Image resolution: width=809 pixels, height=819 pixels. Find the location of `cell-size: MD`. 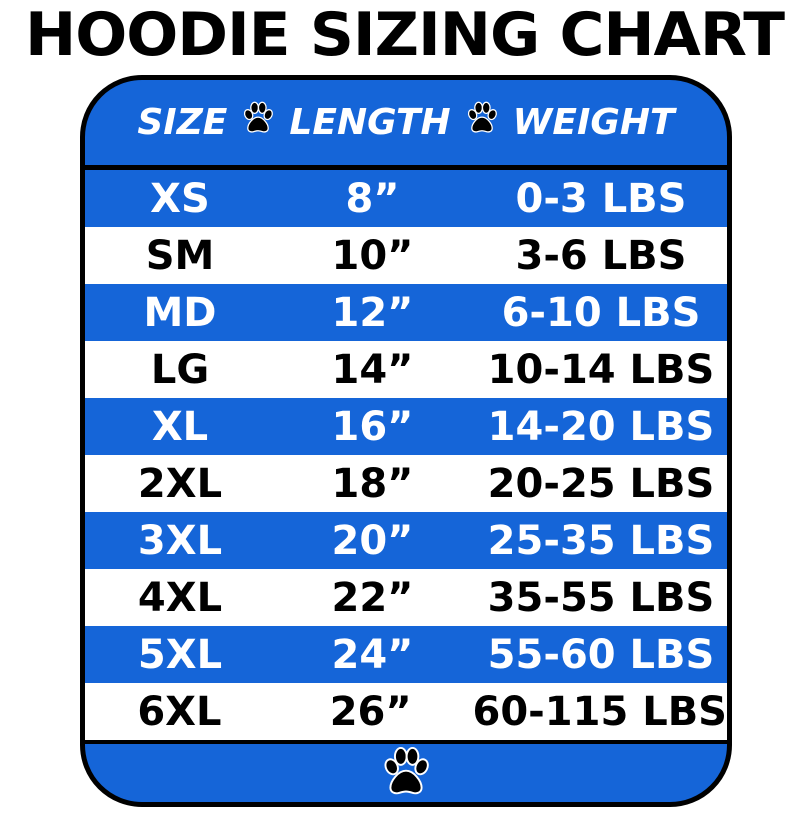

cell-size: MD is located at coordinates (180, 312).